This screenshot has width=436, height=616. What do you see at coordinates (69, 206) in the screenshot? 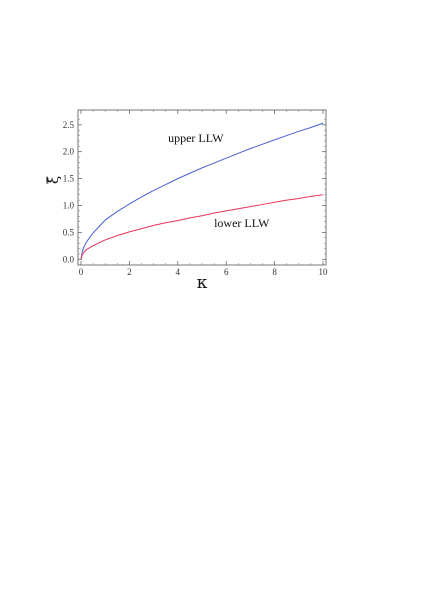
I see `y-tick-label: 1.0` at bounding box center [69, 206].